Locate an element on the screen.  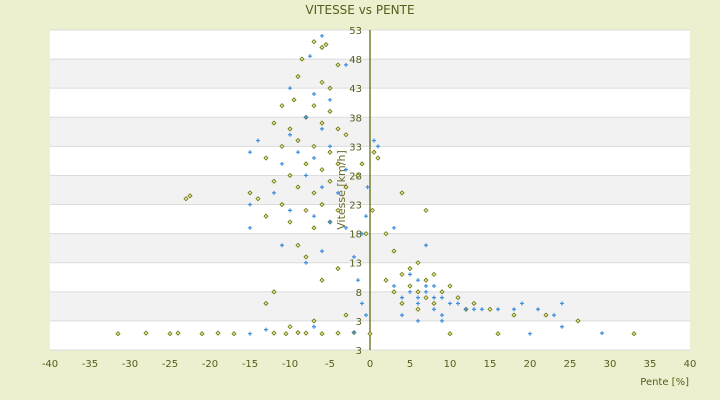
x-tick-label: 0 is located at coordinates (370, 364).